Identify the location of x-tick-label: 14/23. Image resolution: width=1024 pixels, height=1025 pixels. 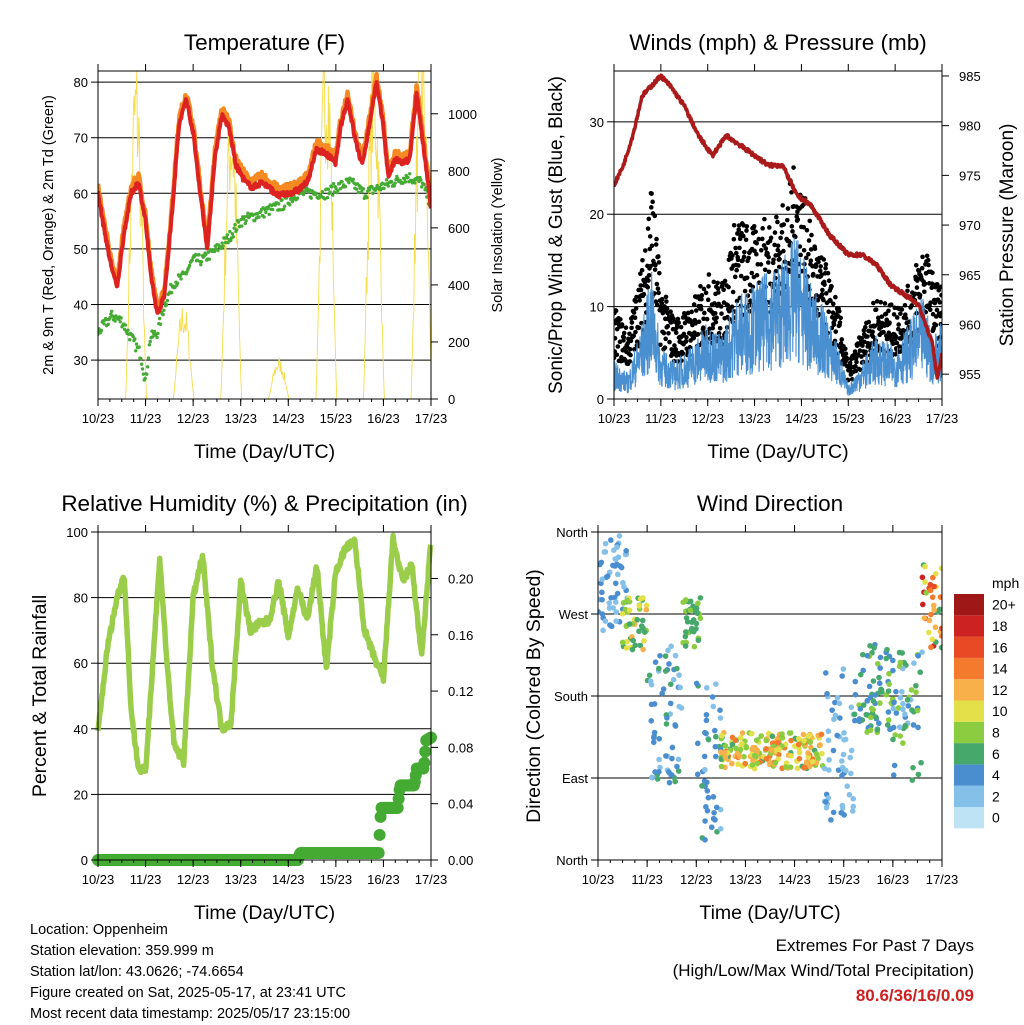
(288, 879).